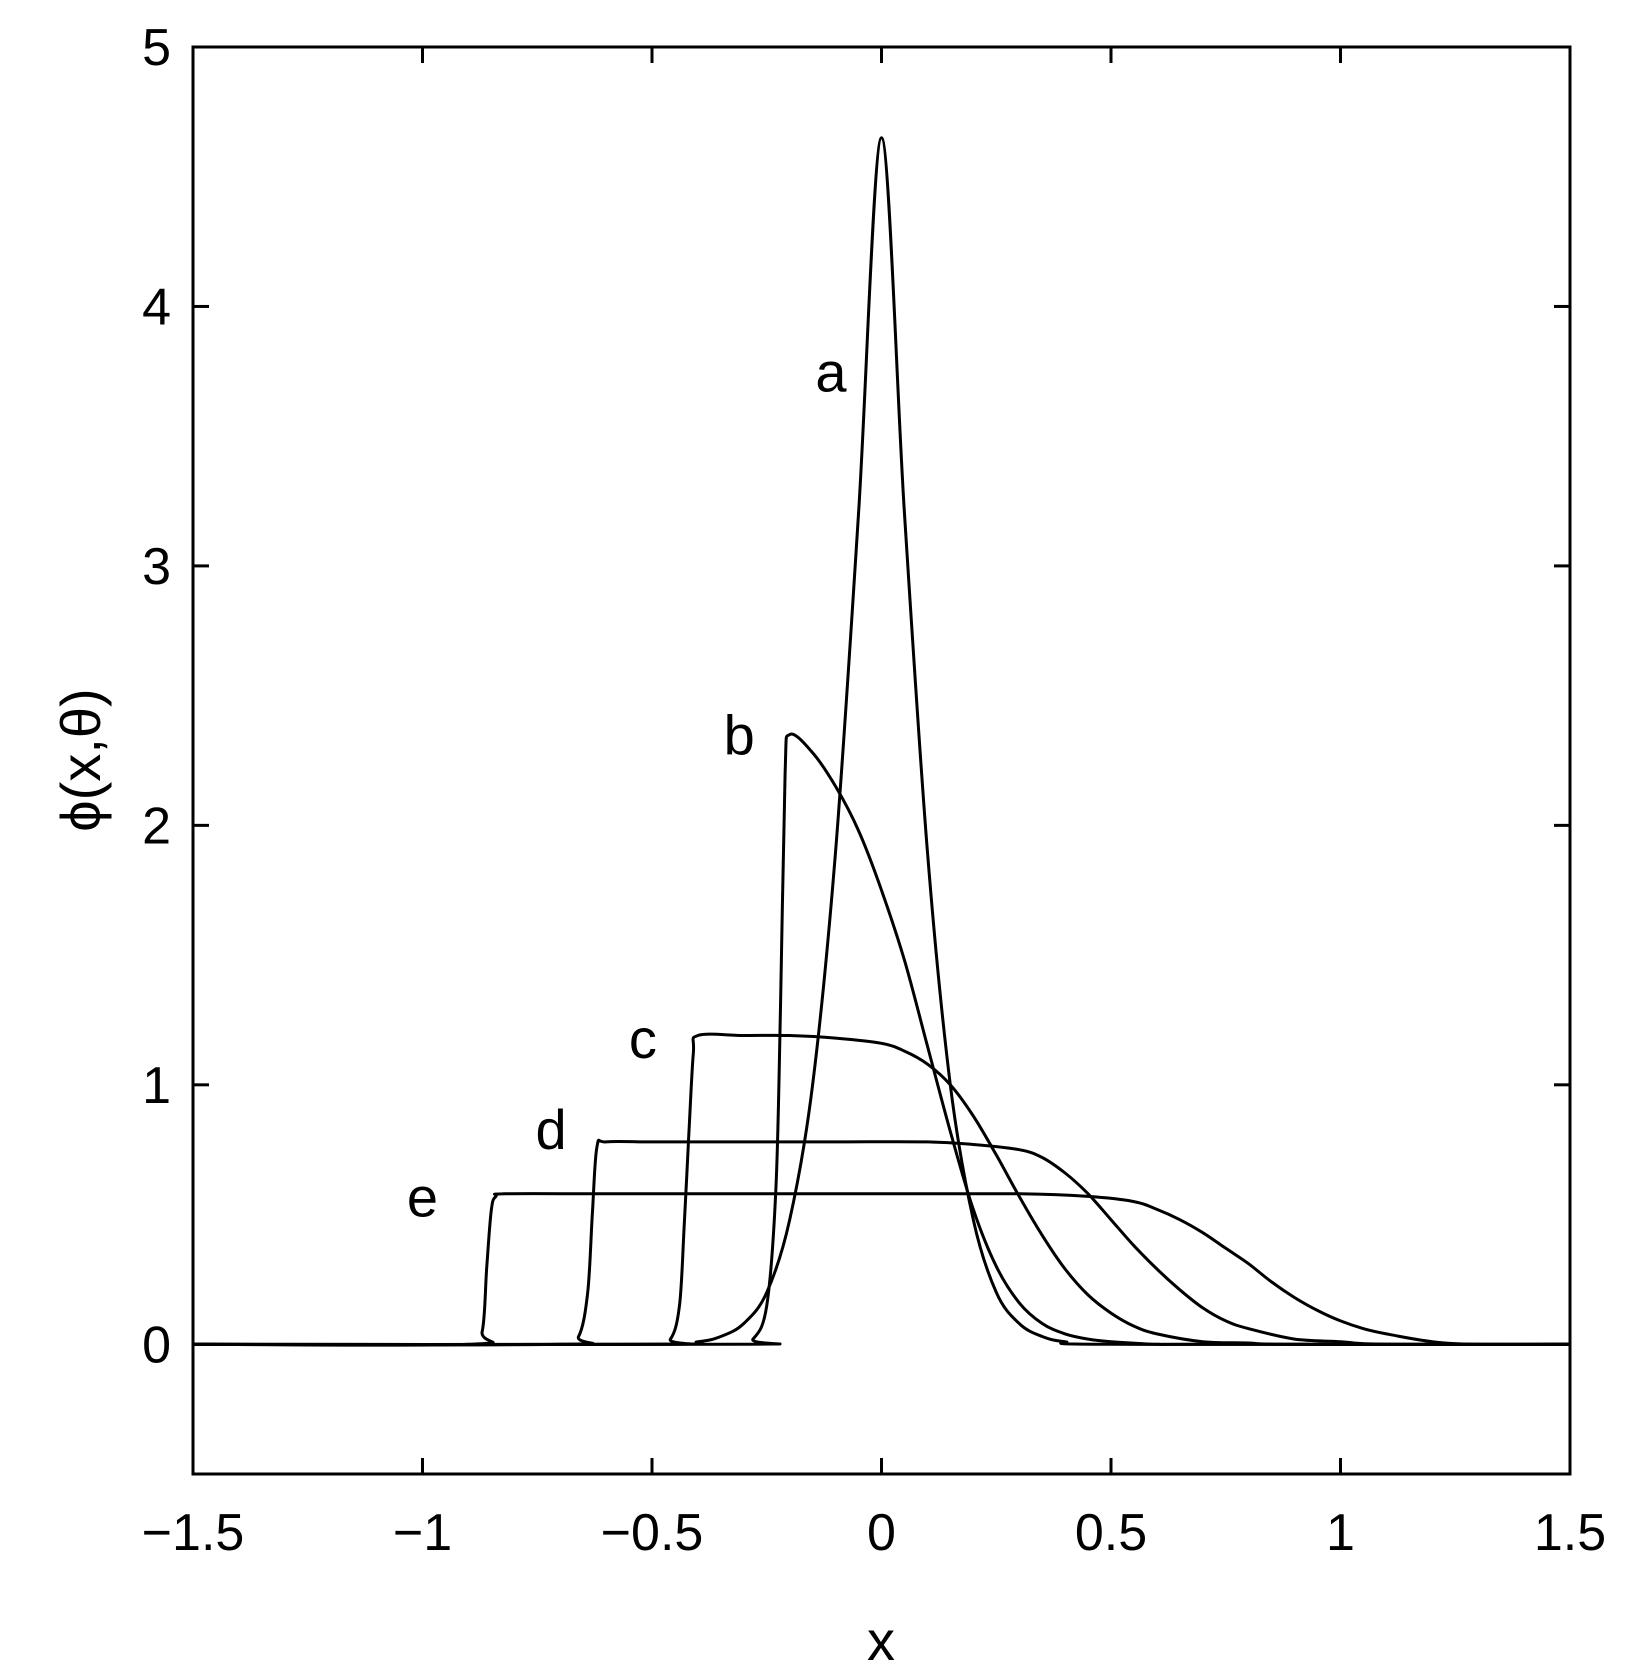  I want to click on x-axis-title: x, so click(881, 1640).